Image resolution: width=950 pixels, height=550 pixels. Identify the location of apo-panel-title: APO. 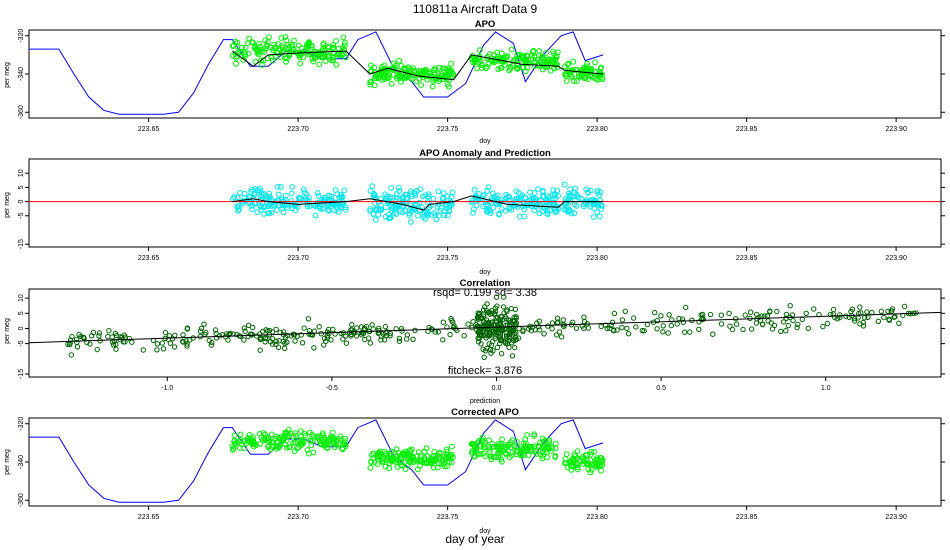
(485, 24).